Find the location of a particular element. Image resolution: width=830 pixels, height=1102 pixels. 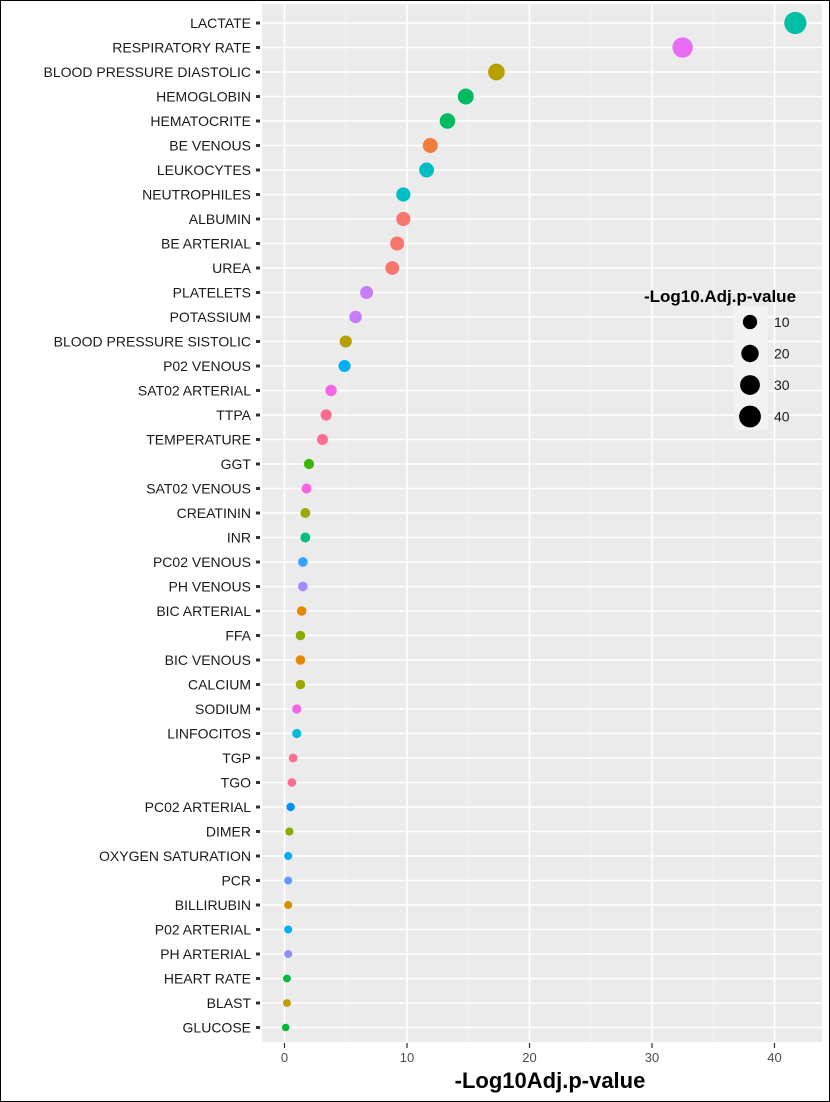

legend-label: 10 is located at coordinates (782, 322).